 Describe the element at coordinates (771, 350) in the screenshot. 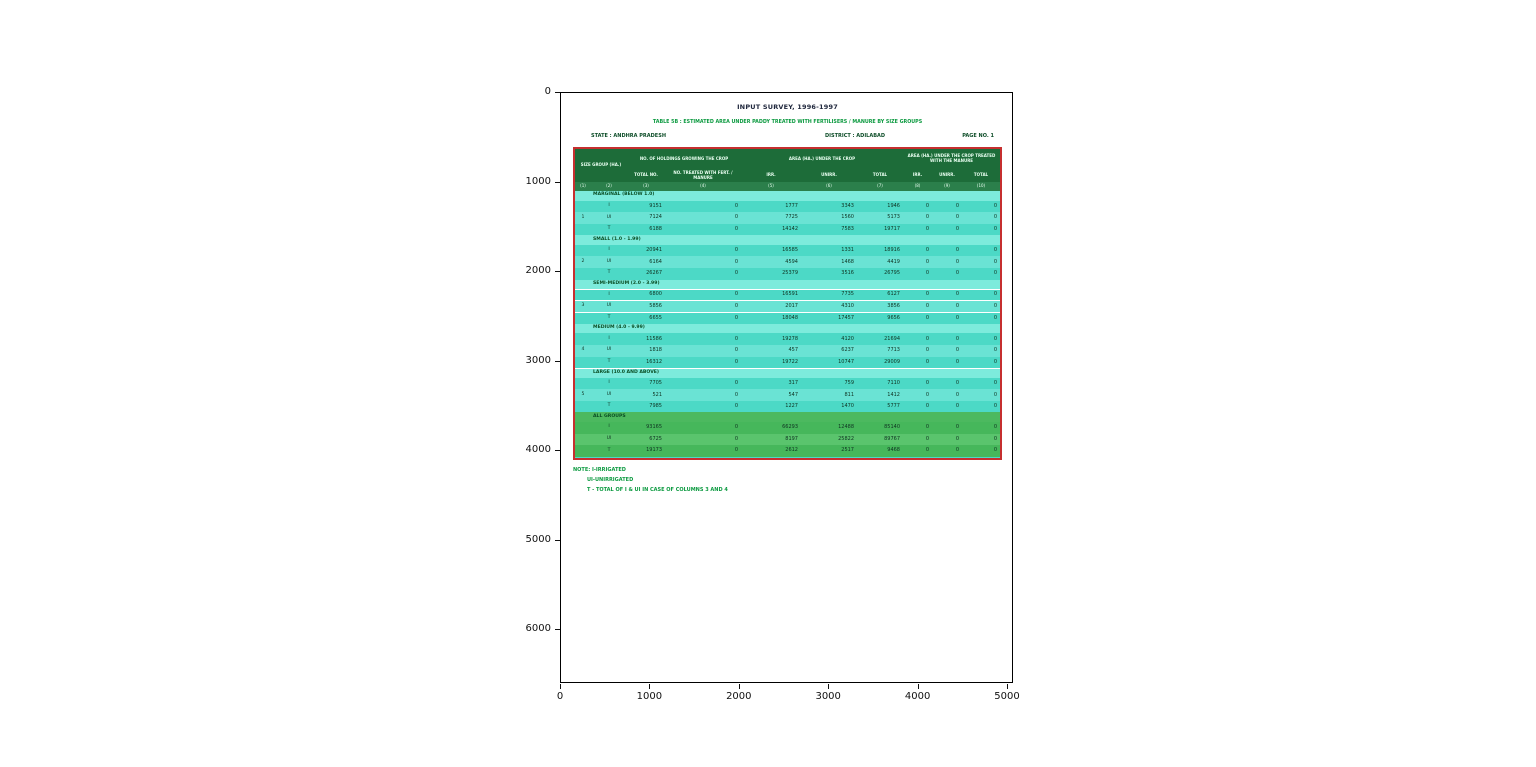

I see `value-cell: 457` at that location.